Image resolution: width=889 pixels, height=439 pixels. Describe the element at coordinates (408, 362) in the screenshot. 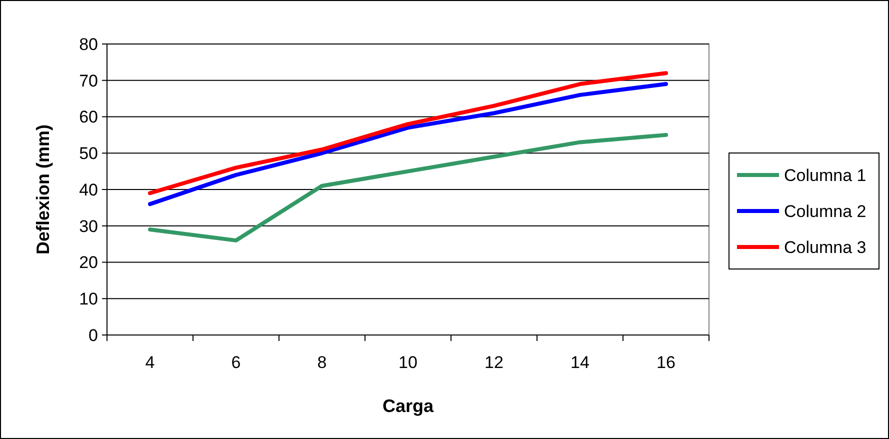

I see `x-tick-label: 10` at that location.